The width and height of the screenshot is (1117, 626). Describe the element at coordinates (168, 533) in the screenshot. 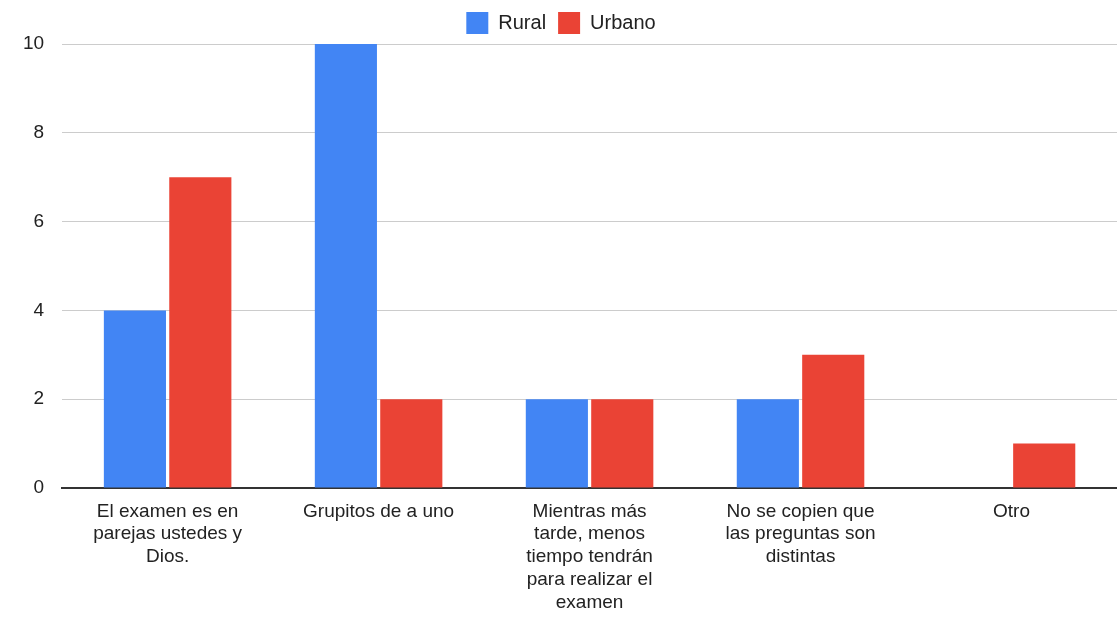

I see `x-tick-label: El examen es en parejas ustedes y Dios.` at that location.